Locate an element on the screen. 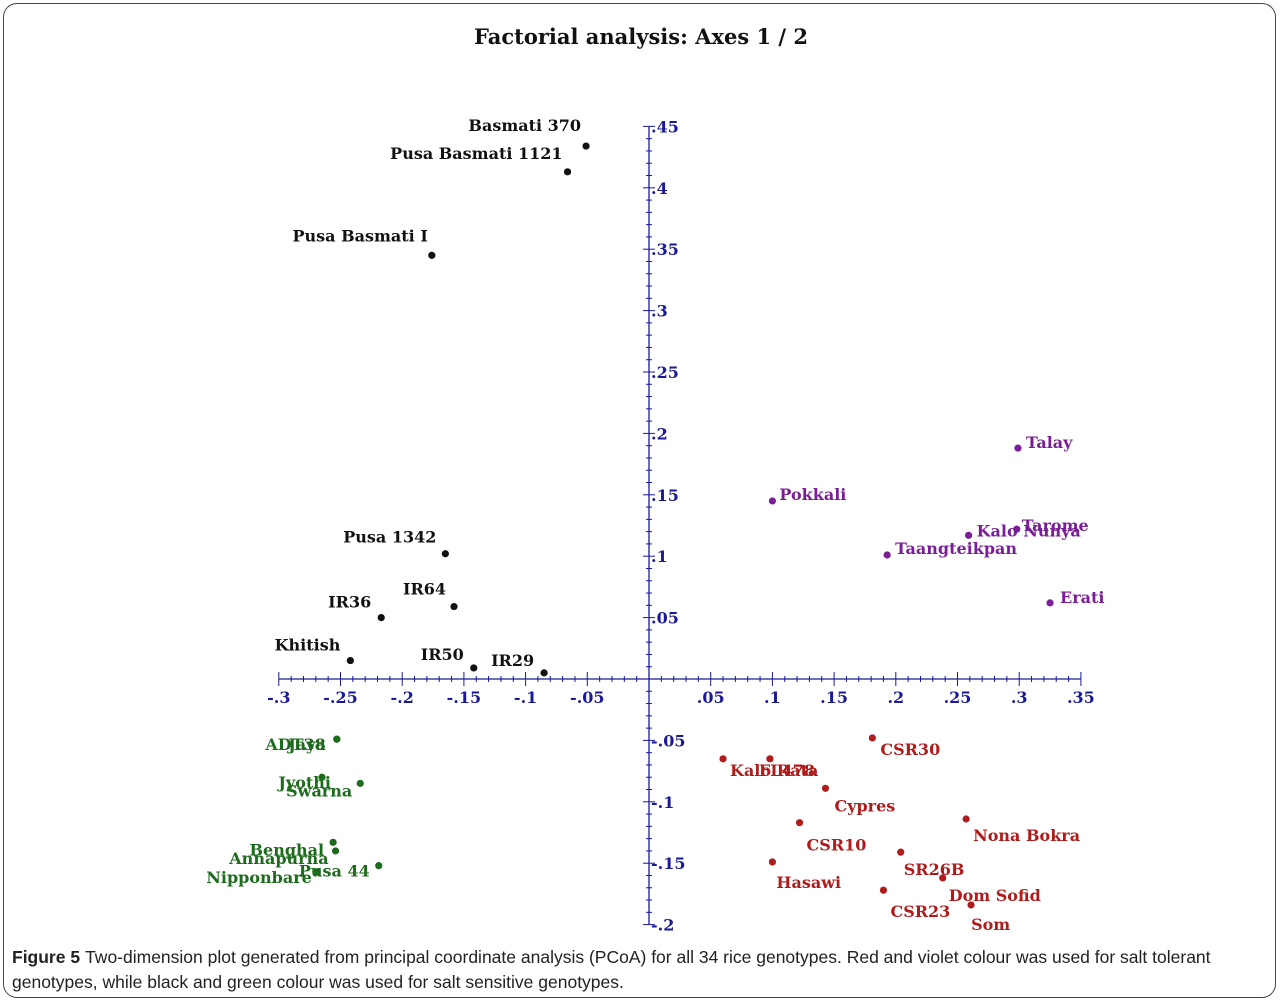 The width and height of the screenshot is (1282, 1003). y-tick-label: .1 is located at coordinates (659, 556).